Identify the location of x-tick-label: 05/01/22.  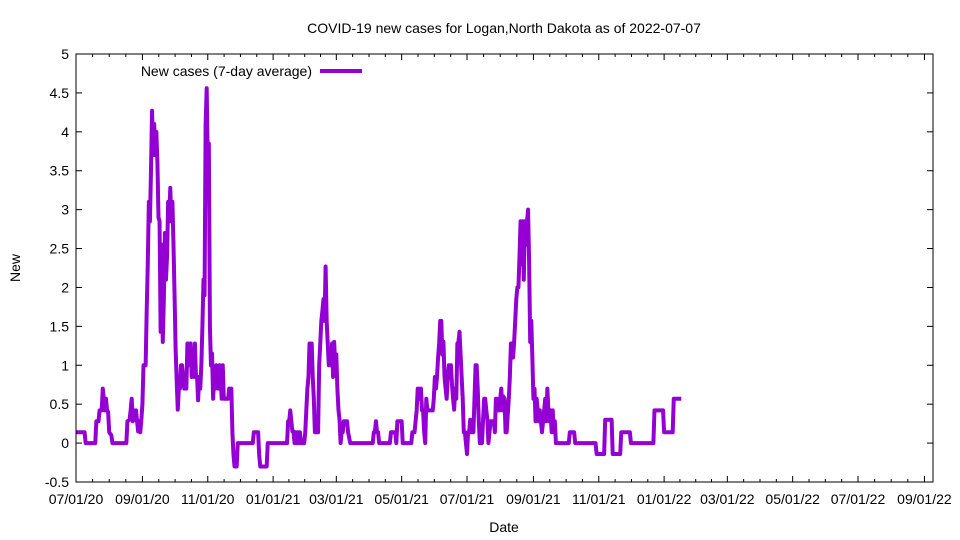
(792, 499).